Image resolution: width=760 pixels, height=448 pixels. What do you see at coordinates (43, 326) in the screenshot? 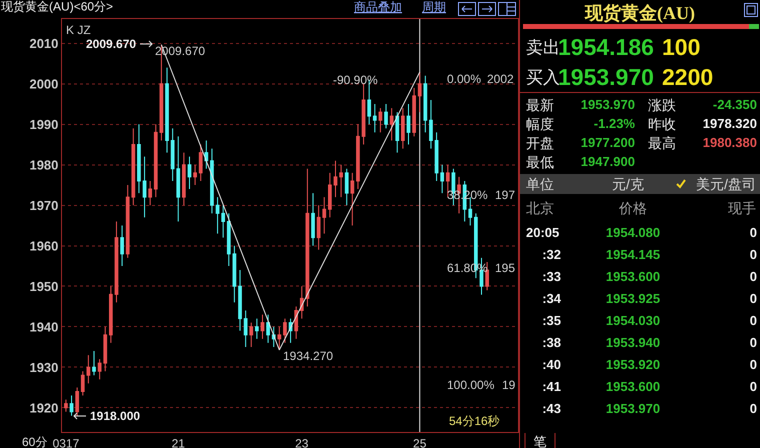
I see `y-tick-label: 1940` at bounding box center [43, 326].